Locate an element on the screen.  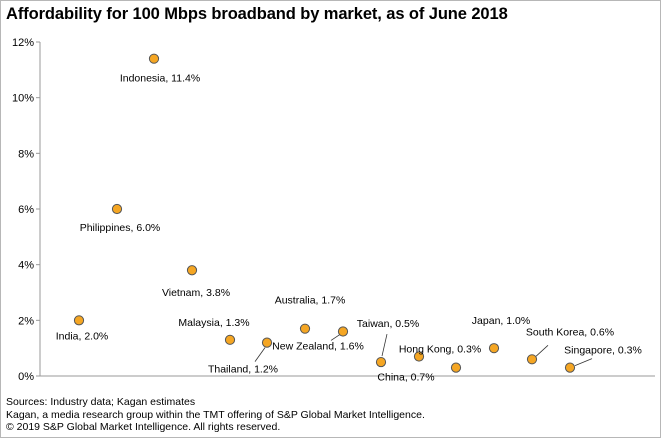
leader-lines is located at coordinates (423, 350).